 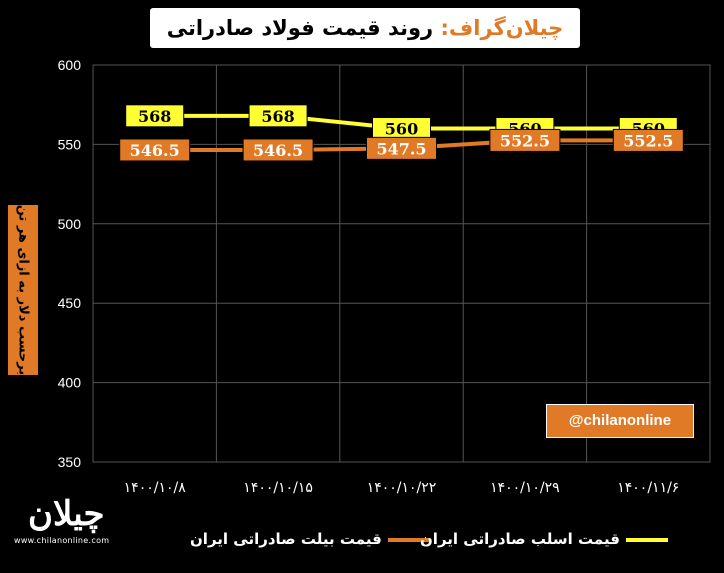 What do you see at coordinates (648, 488) in the screenshot?
I see `x-tick-label: ۱۴۰۰/۱۱/۶` at bounding box center [648, 488].